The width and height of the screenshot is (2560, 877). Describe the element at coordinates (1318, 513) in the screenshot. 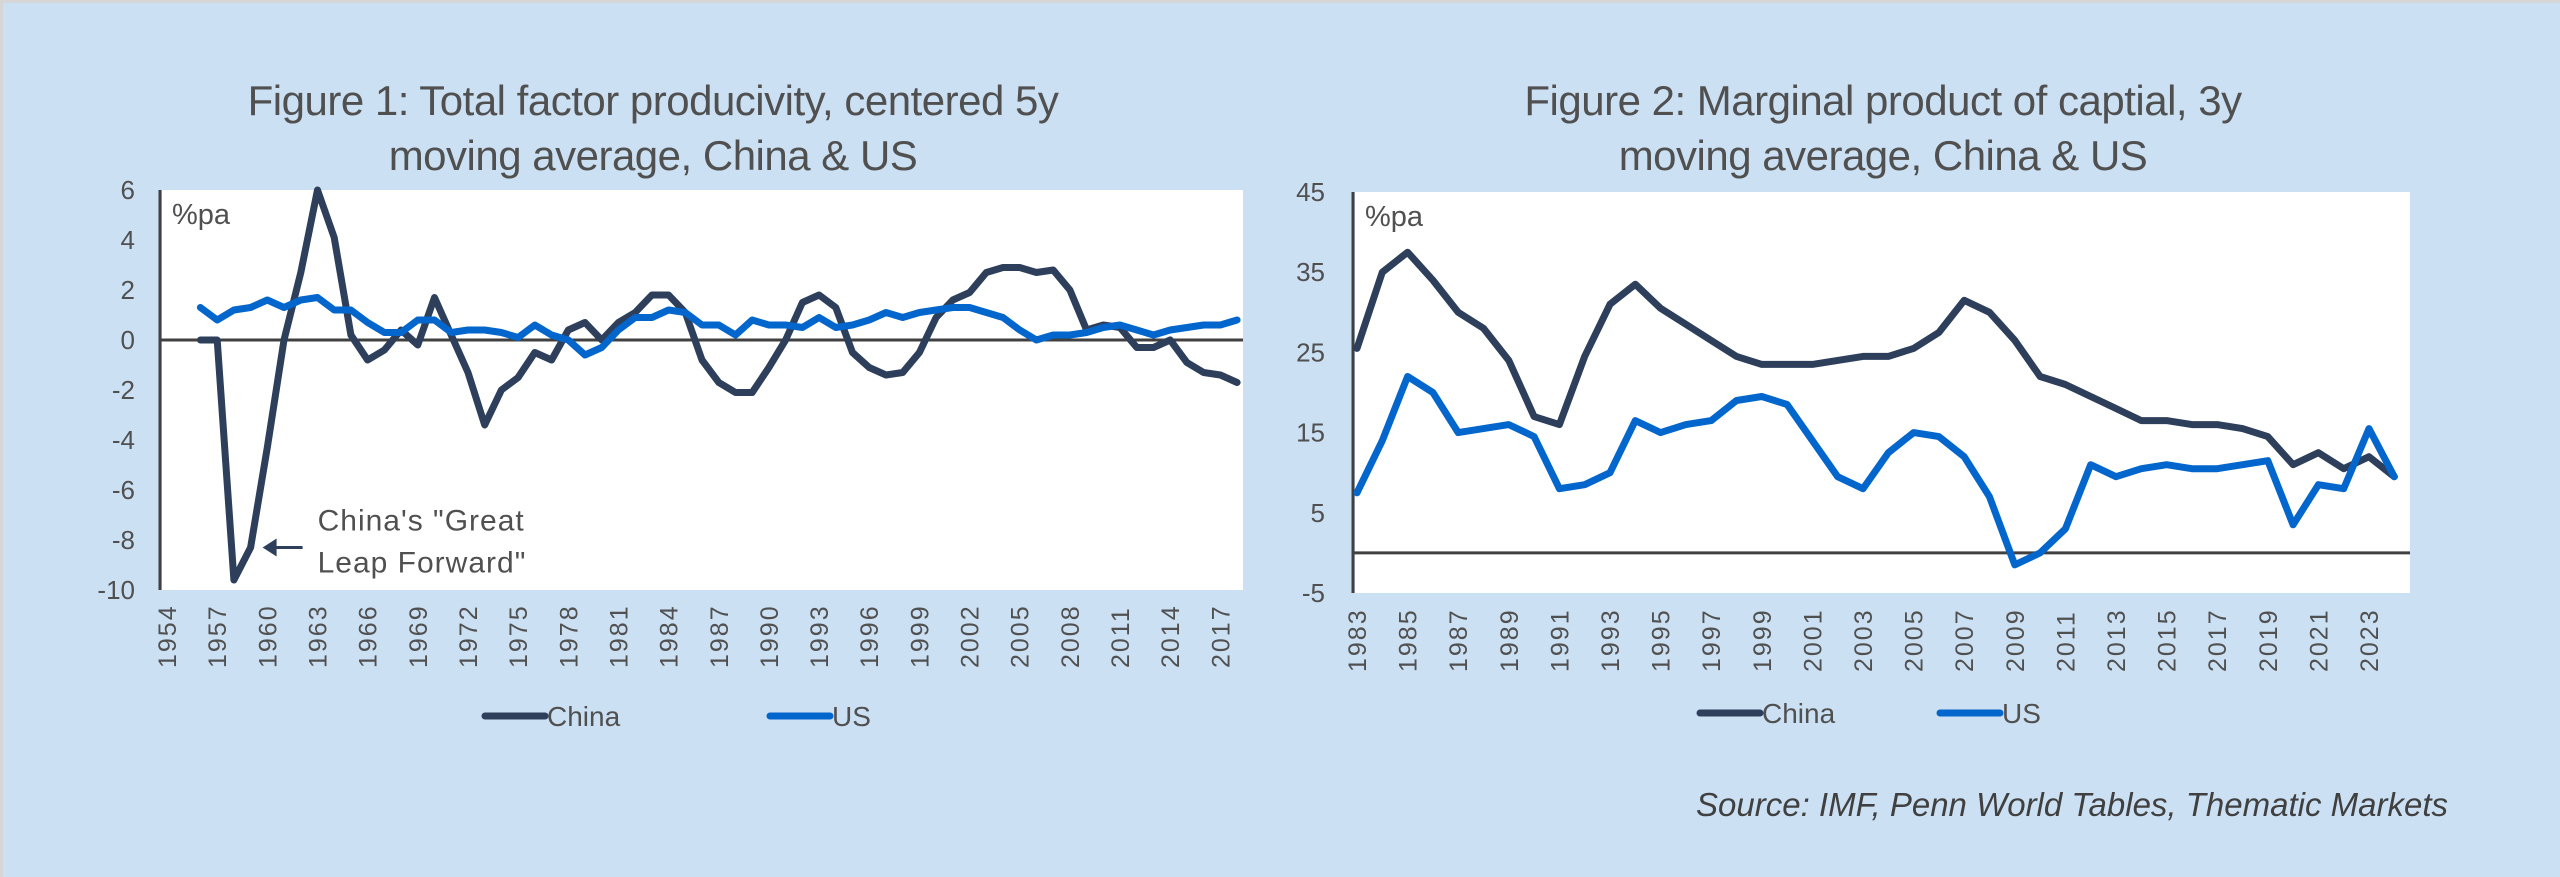

I see `y-tick-label: 5` at that location.